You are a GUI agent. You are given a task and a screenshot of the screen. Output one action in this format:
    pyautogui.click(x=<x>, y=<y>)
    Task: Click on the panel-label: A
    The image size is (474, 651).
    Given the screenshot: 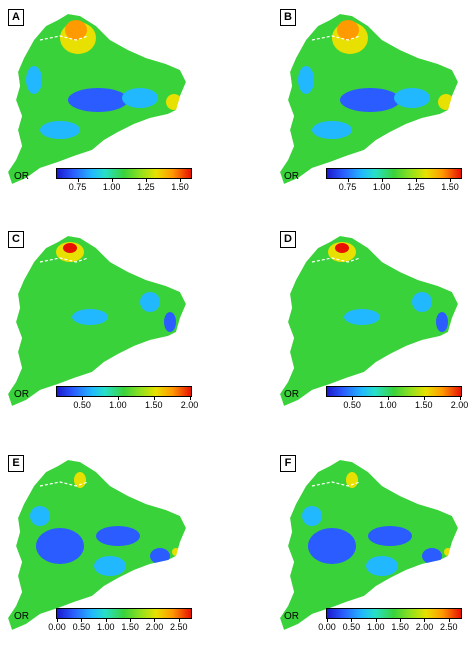 What is the action you would take?
    pyautogui.click(x=16, y=17)
    